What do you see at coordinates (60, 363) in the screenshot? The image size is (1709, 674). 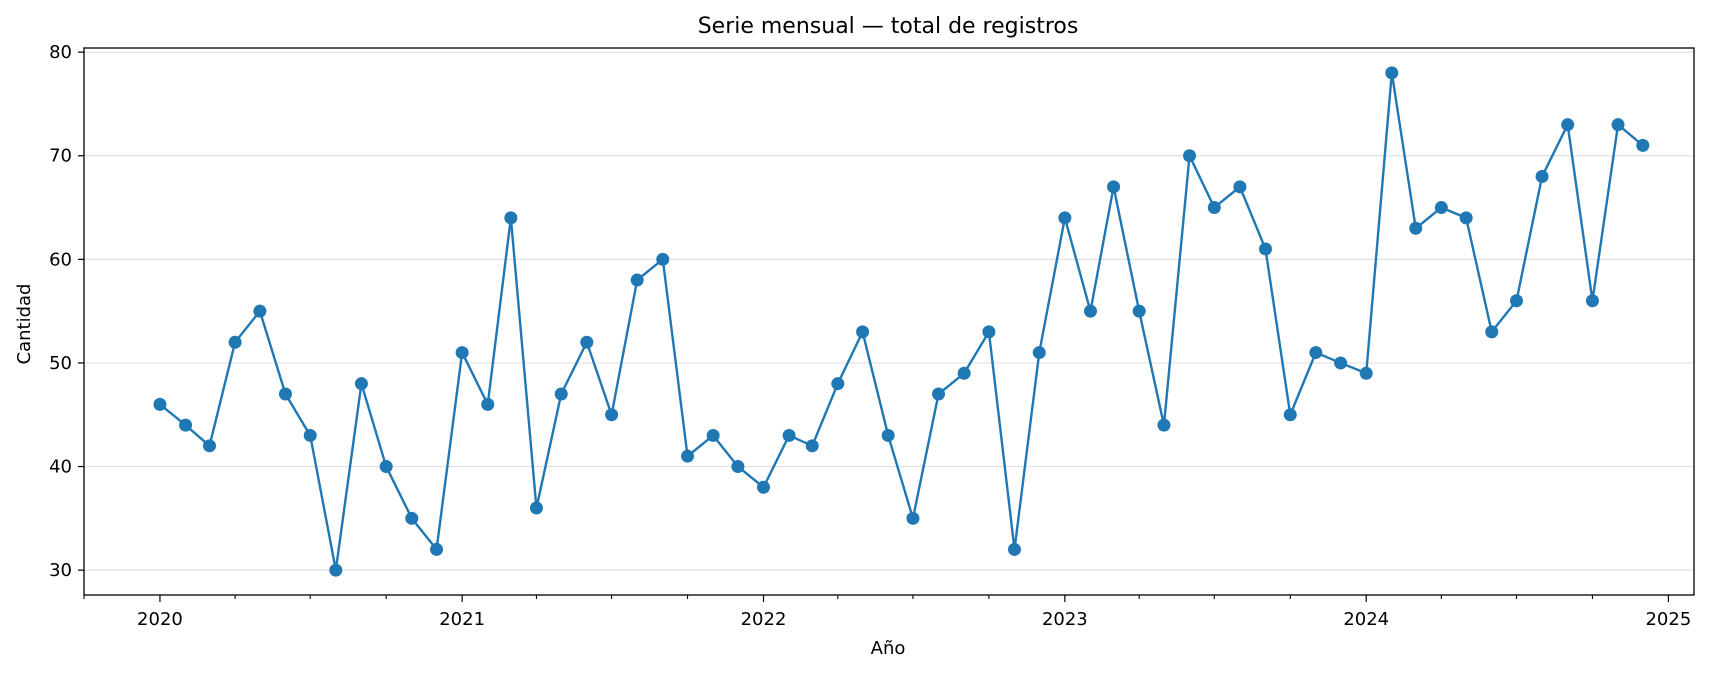 I see `y-tick-label: 50` at bounding box center [60, 363].